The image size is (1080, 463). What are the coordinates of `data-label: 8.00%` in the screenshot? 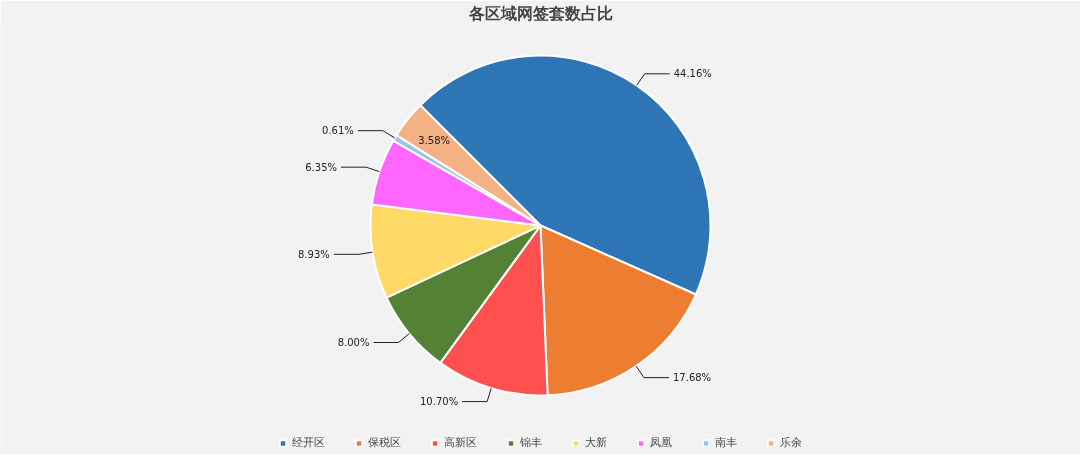 It's located at (353, 342).